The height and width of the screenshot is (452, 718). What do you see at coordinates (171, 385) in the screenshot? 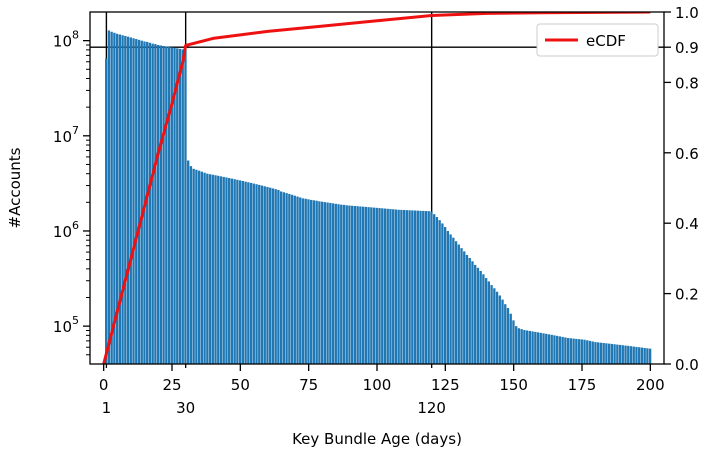
I see `x-tick-label: 25` at bounding box center [171, 385].